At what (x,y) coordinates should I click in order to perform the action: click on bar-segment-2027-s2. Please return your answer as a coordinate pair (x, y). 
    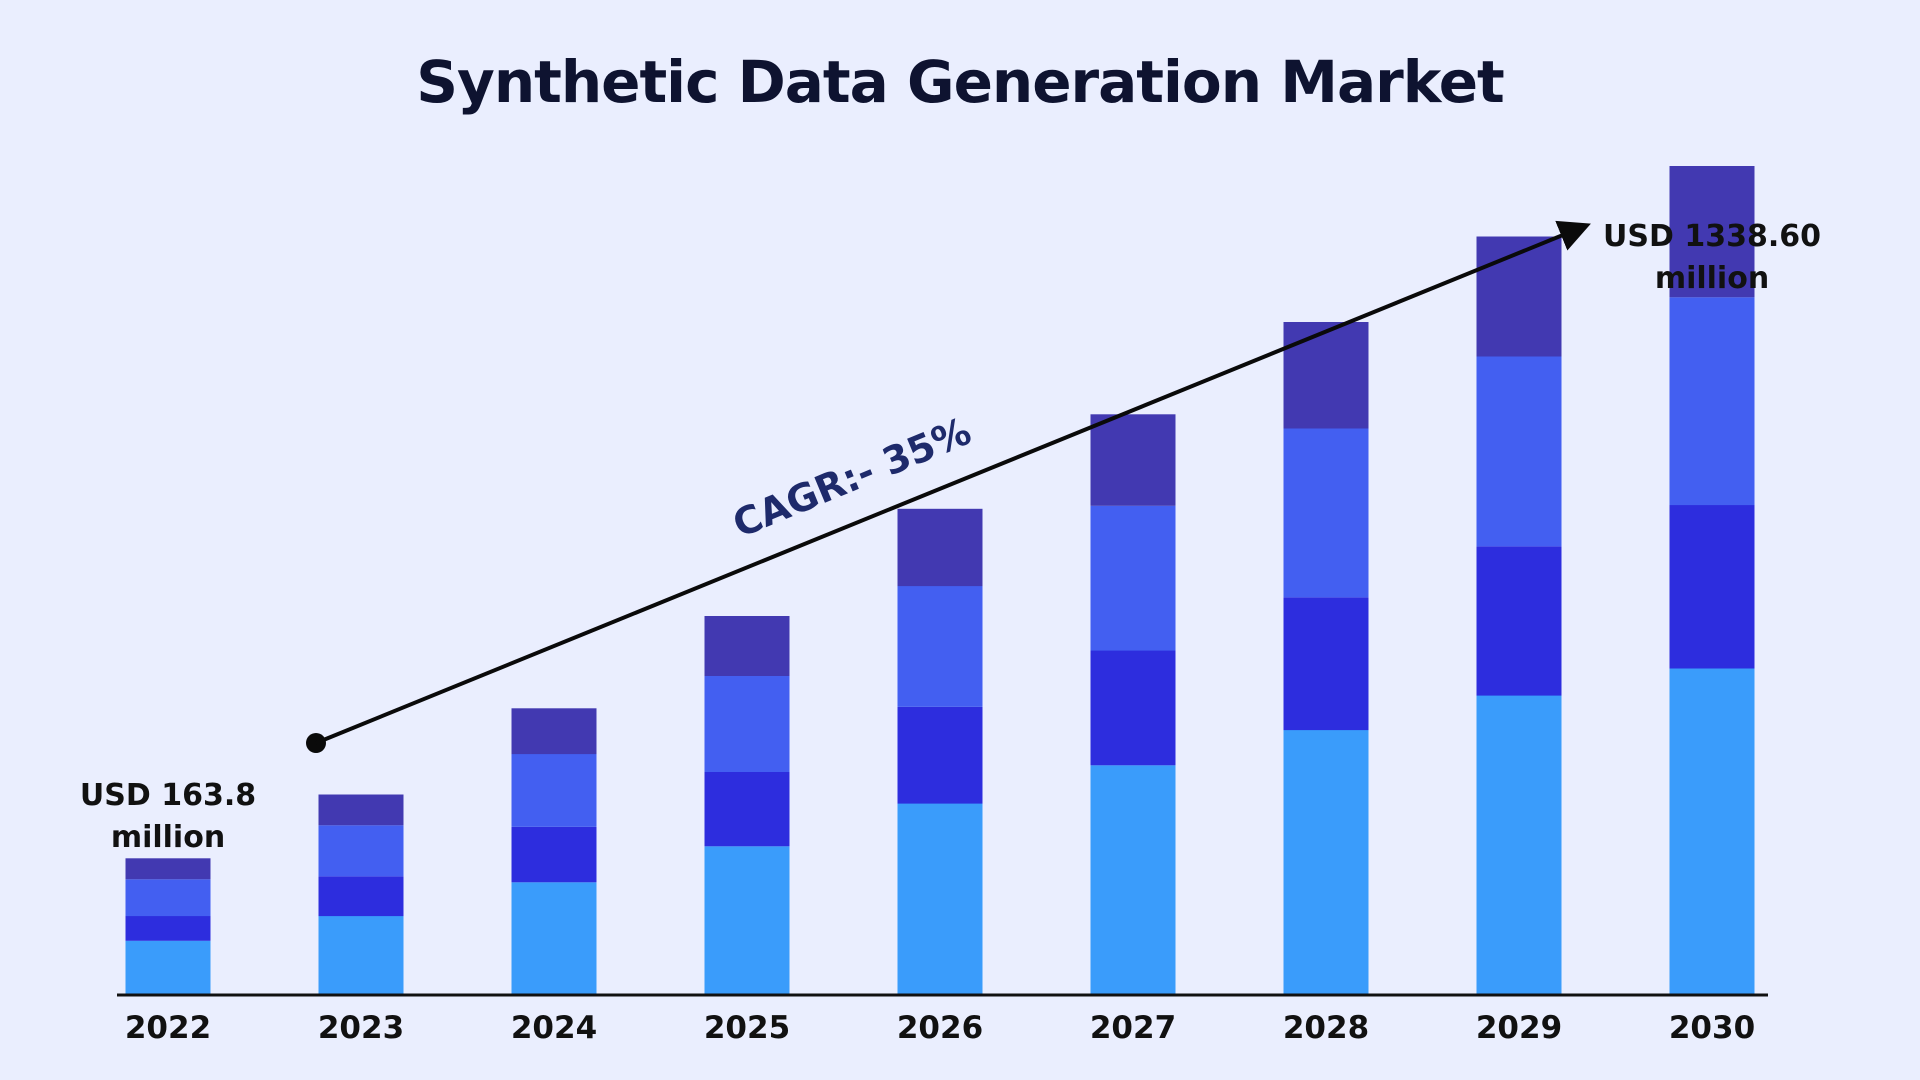
    Looking at the image, I should click on (1133, 708).